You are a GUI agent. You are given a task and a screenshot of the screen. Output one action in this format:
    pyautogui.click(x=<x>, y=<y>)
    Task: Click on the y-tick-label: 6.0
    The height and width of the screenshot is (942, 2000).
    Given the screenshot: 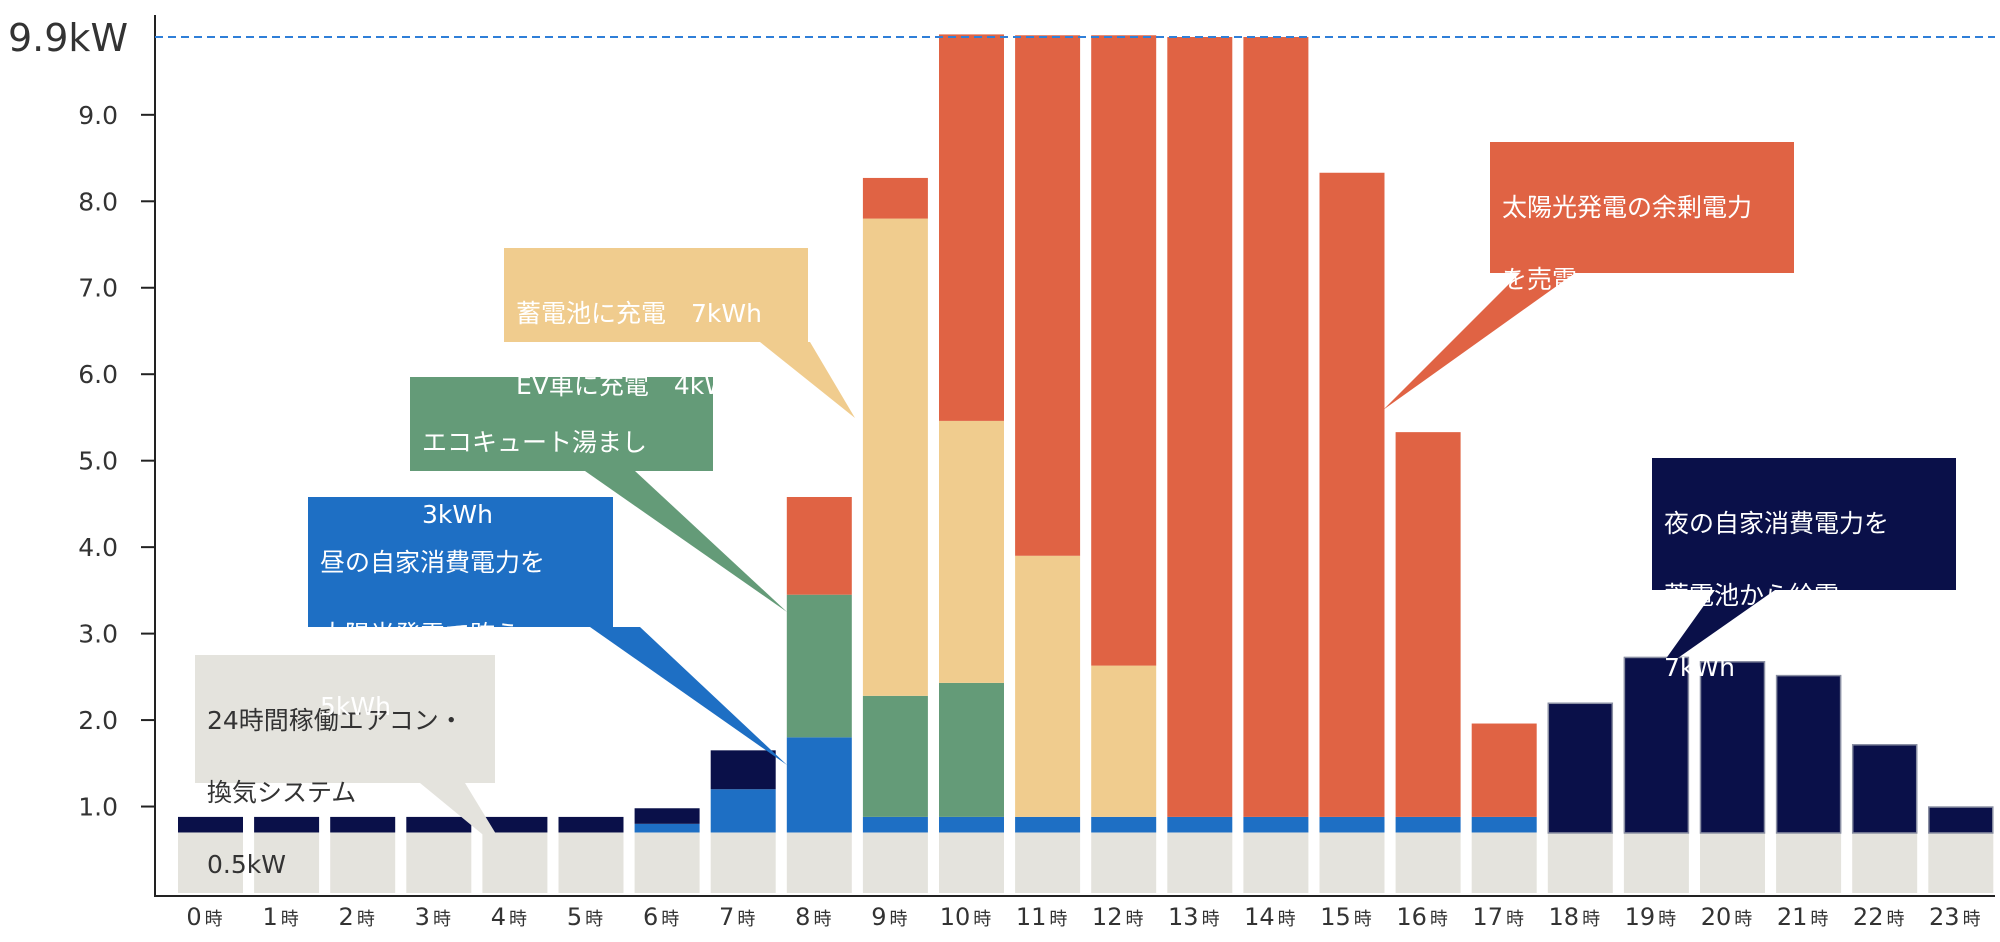 What is the action you would take?
    pyautogui.click(x=98, y=374)
    